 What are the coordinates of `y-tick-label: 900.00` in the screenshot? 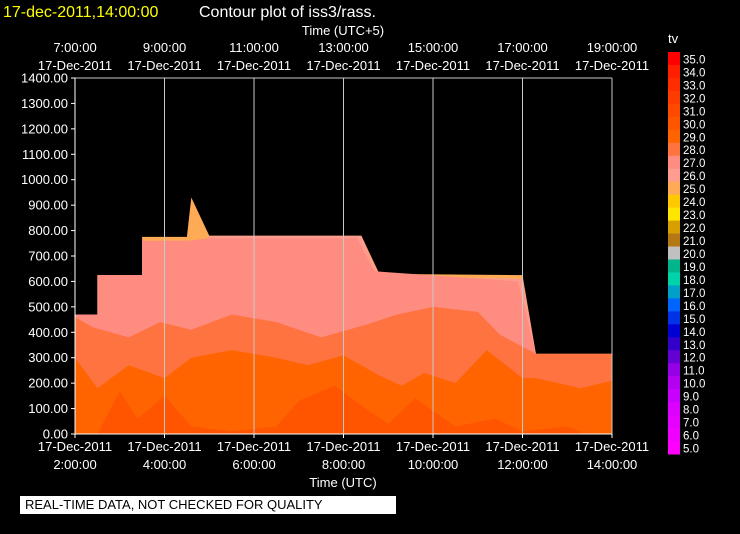 It's located at (48, 205).